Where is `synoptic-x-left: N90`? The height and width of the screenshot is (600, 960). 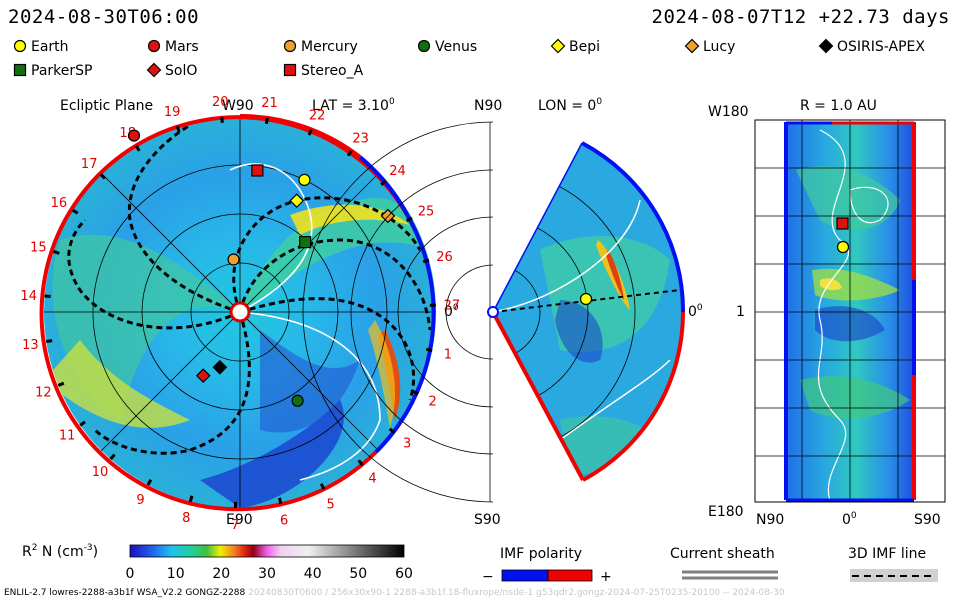
synoptic-x-left: N90 is located at coordinates (770, 520).